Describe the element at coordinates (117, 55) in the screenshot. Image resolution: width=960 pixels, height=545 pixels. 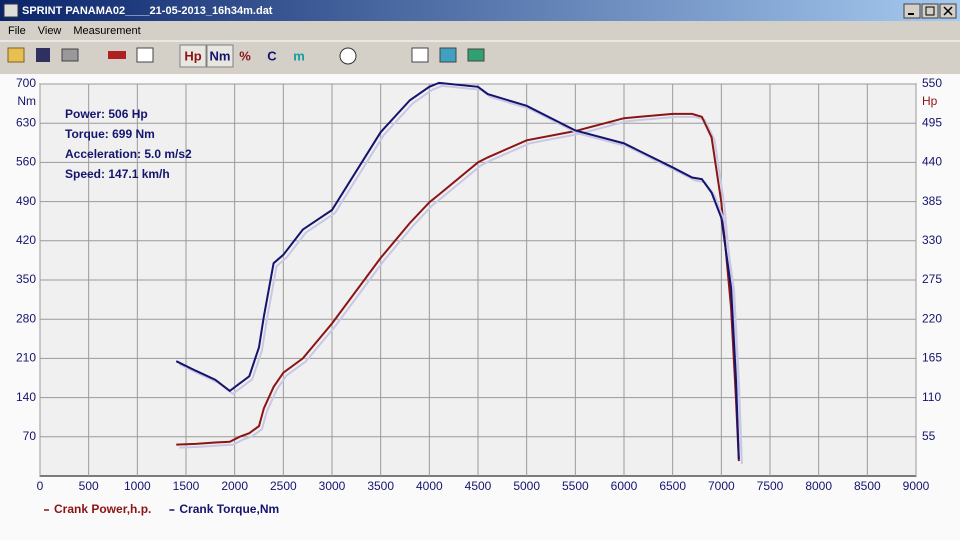
I see `car-icon` at that location.